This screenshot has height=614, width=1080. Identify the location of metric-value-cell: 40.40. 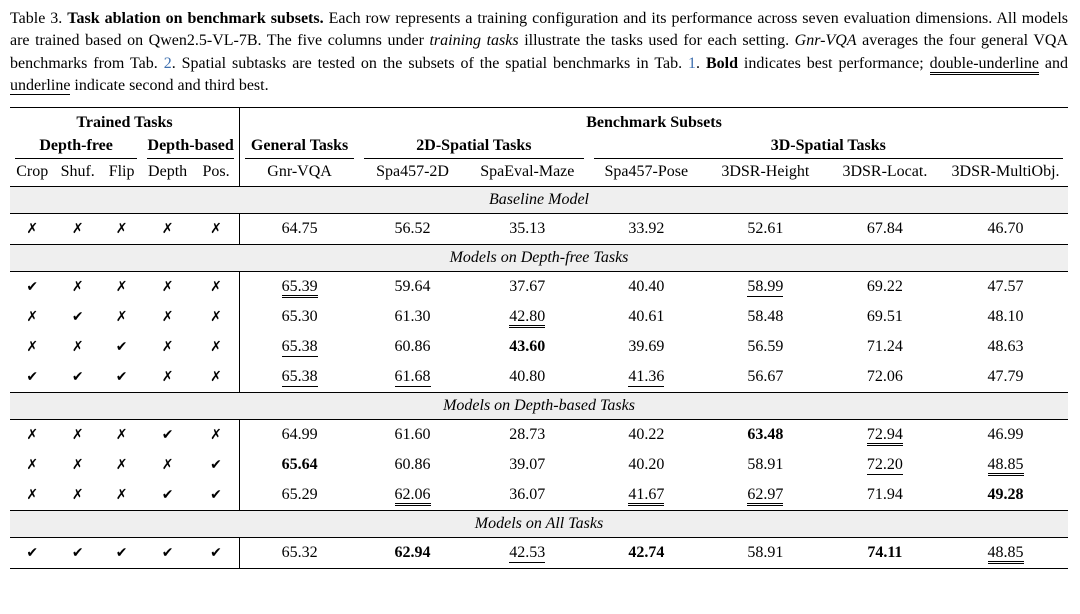
(646, 286).